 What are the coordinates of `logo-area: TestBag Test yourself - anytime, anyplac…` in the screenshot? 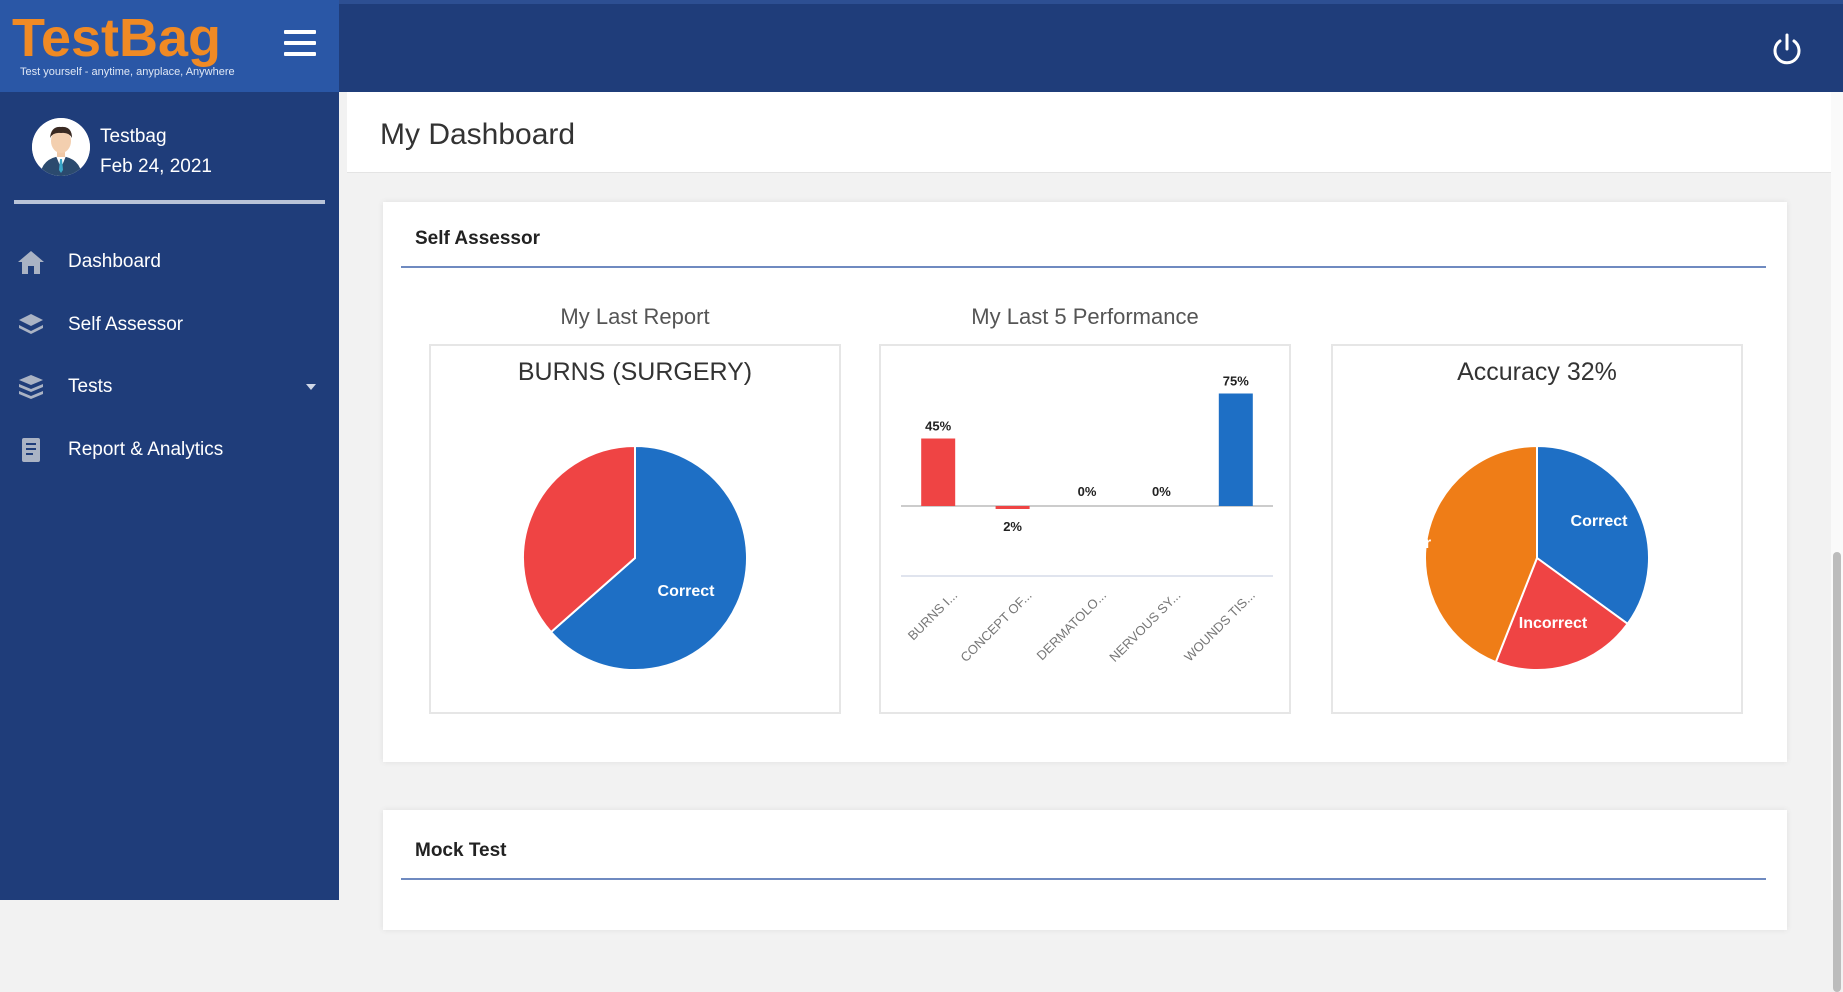 It's located at (169, 46).